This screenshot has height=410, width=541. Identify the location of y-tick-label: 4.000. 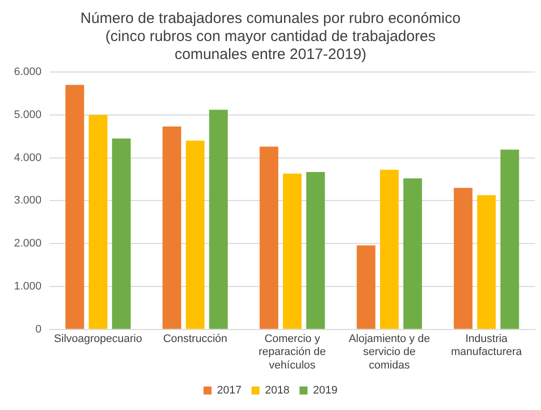
(28, 158).